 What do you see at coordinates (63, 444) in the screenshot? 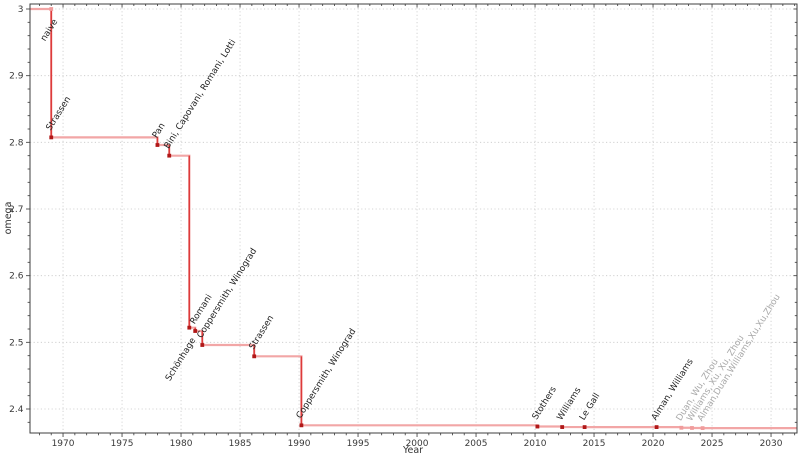
I see `x-tick-label: 1970` at bounding box center [63, 444].